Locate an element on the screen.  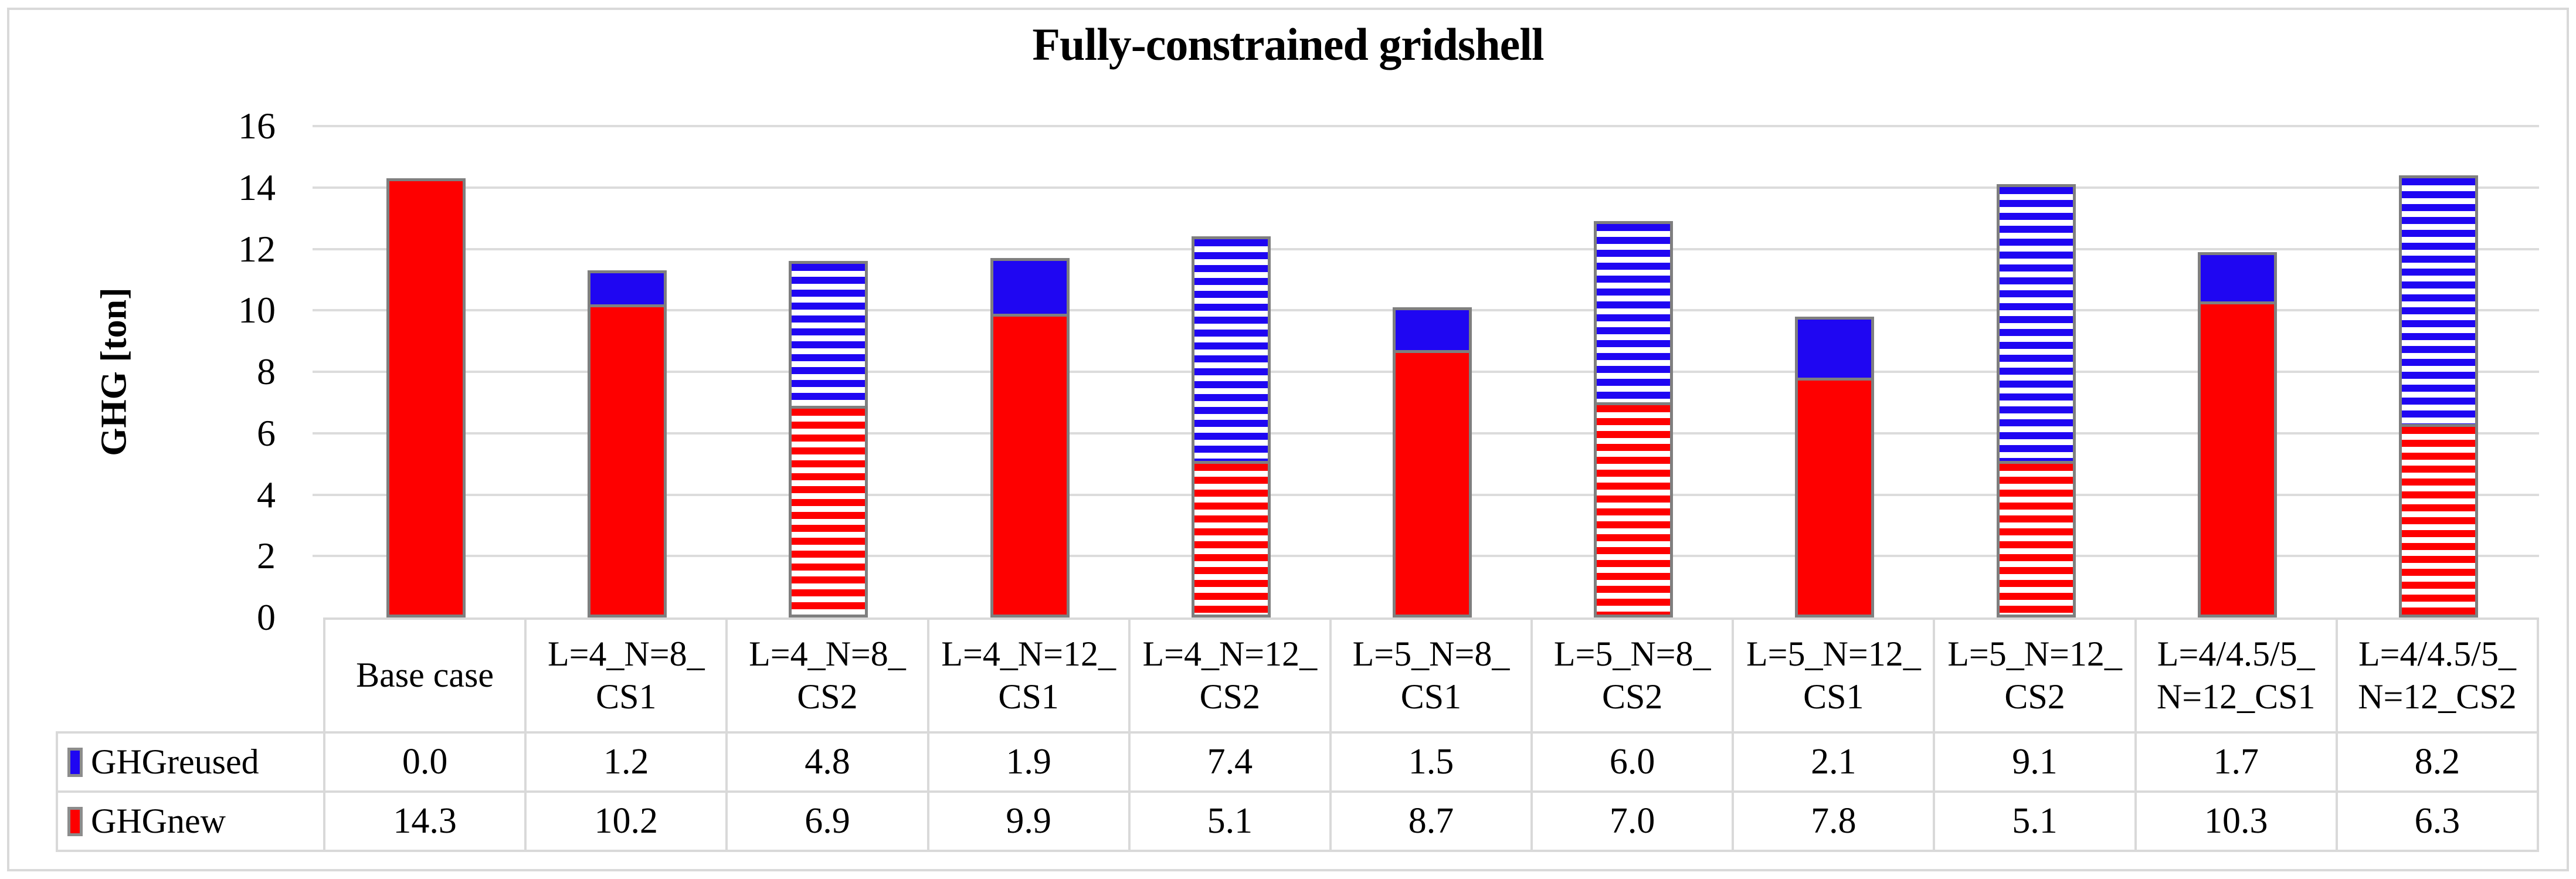
table-value-cell: 1.5 is located at coordinates (1432, 763).